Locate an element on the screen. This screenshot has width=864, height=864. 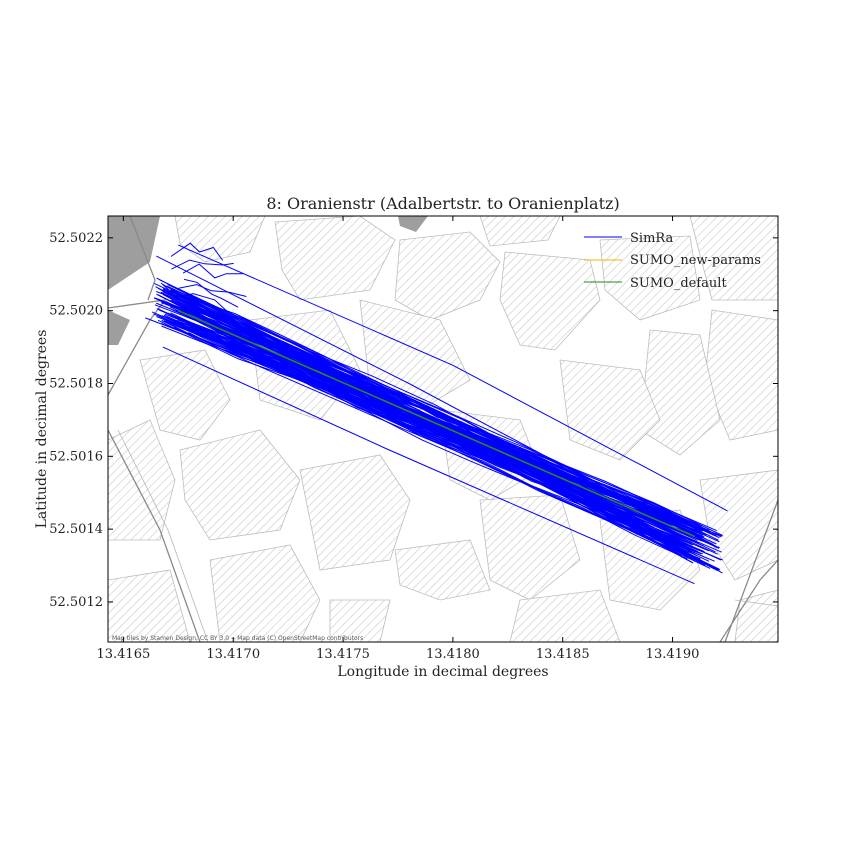
y-tick-label: 52.5016 is located at coordinates (76, 456).